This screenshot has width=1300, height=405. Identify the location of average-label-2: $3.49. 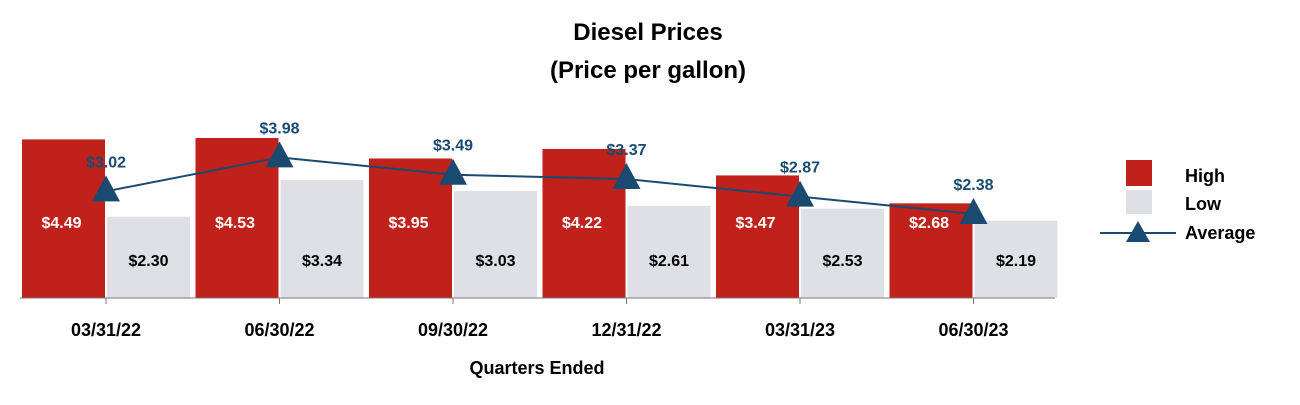
(453, 146).